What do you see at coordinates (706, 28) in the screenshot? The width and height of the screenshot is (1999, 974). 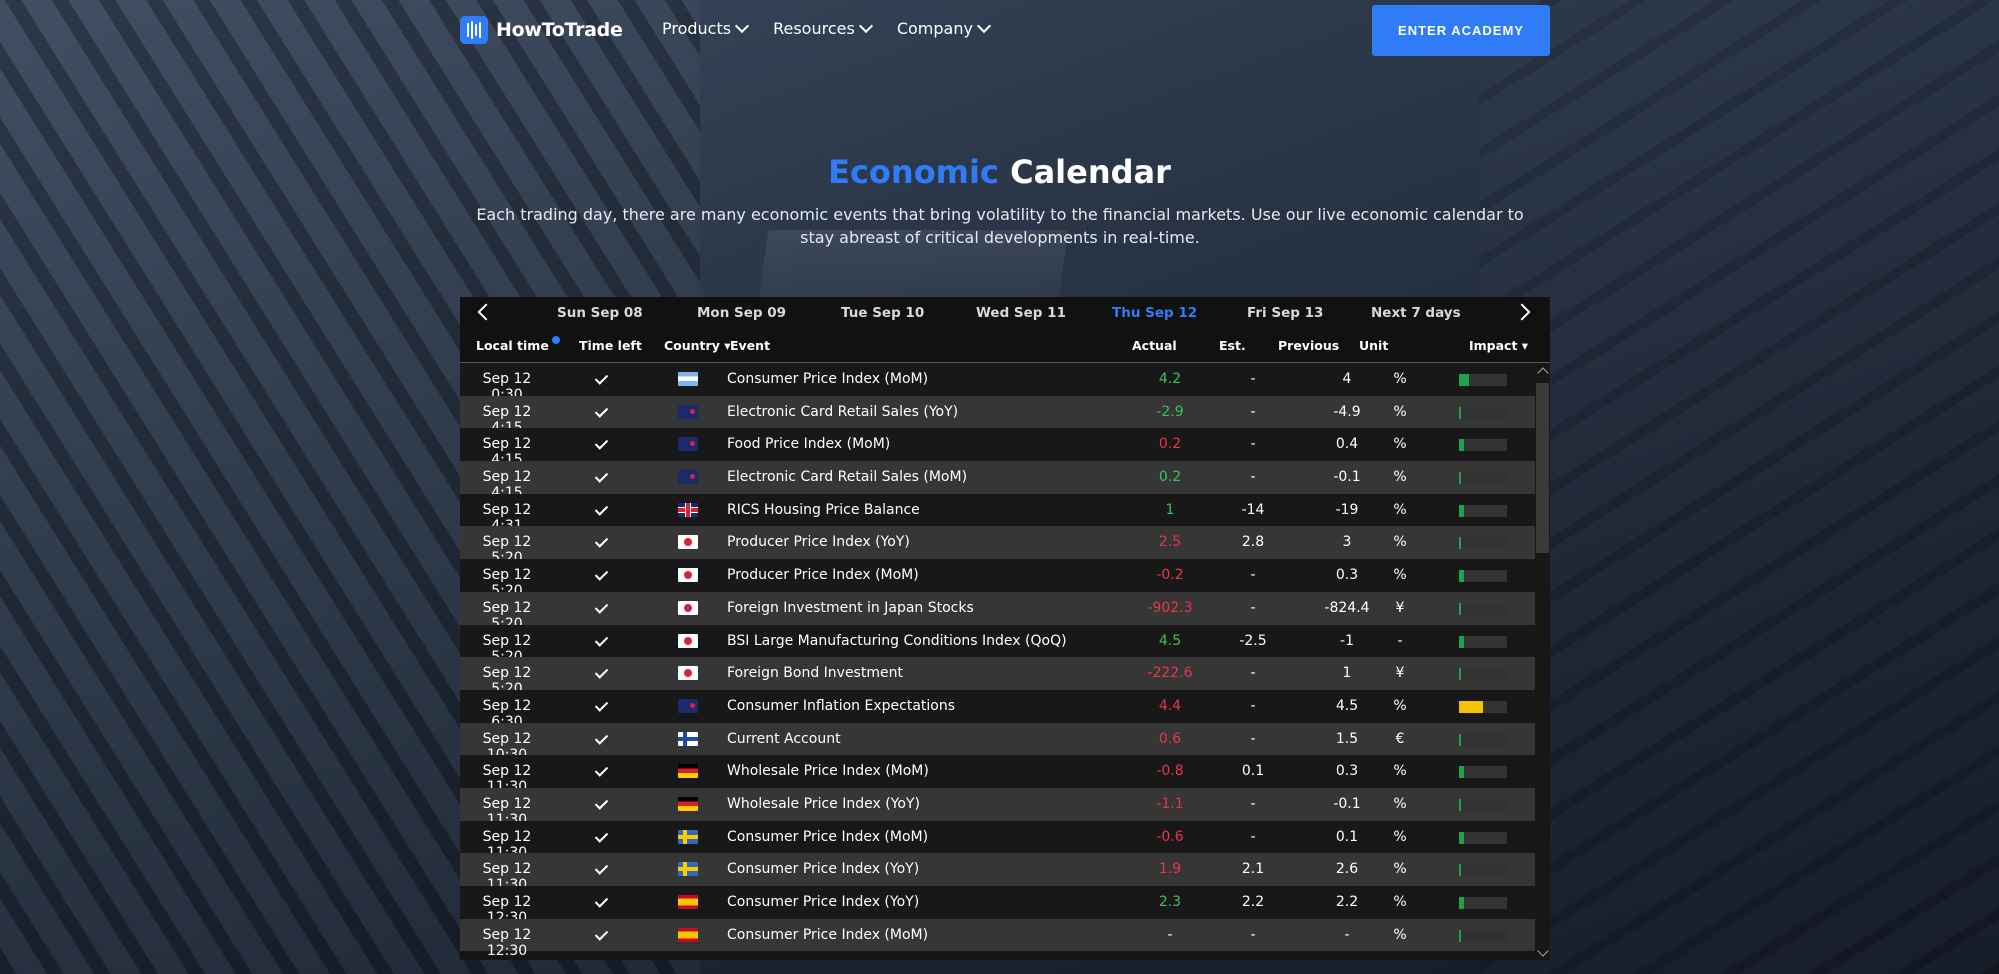 I see `menu-products: Products` at bounding box center [706, 28].